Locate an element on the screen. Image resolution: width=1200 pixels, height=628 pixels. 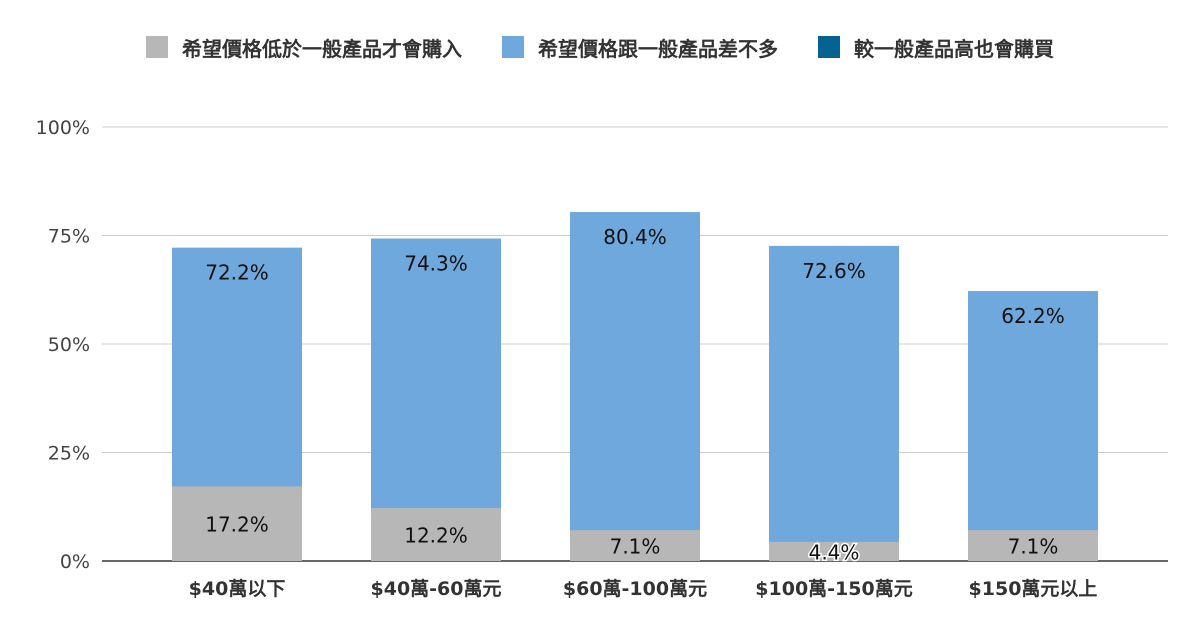
y-tick-label-100: 100% is located at coordinates (63, 128).